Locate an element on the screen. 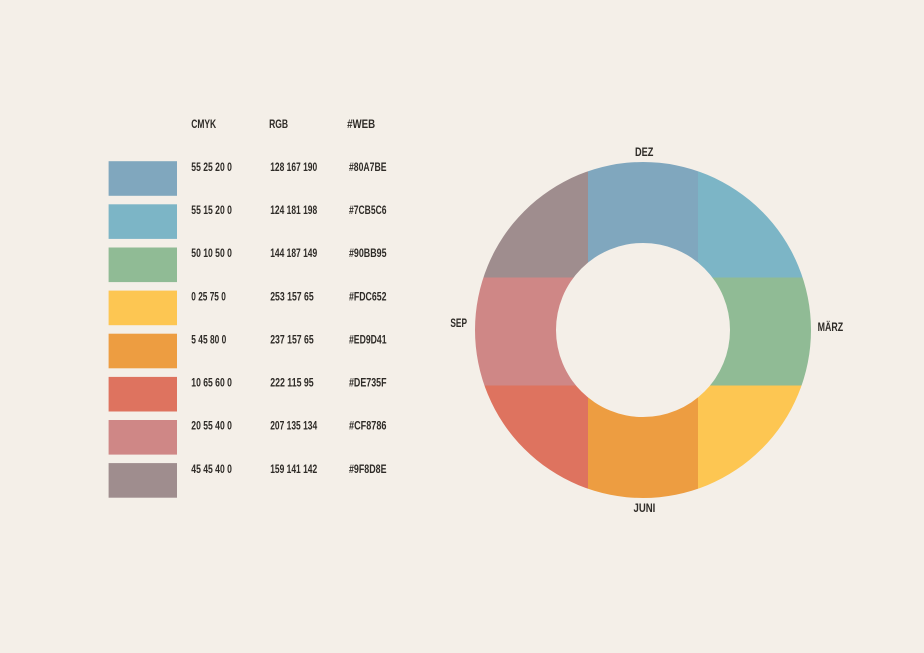 The height and width of the screenshot is (653, 924). svg-text: DEZ is located at coordinates (644, 152).